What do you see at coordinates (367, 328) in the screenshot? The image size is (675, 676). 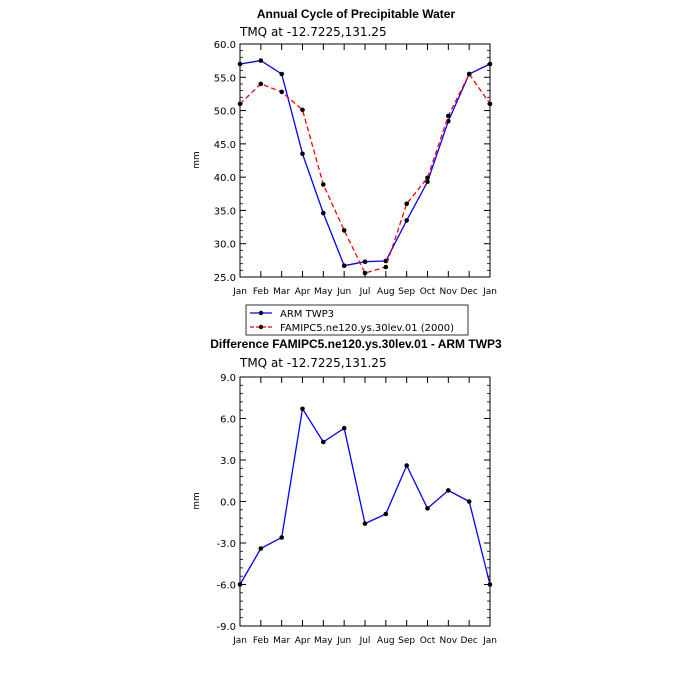 I see `legend-label-model: FAMIPC5.ne120.ys.30lev.01 (2000)` at bounding box center [367, 328].